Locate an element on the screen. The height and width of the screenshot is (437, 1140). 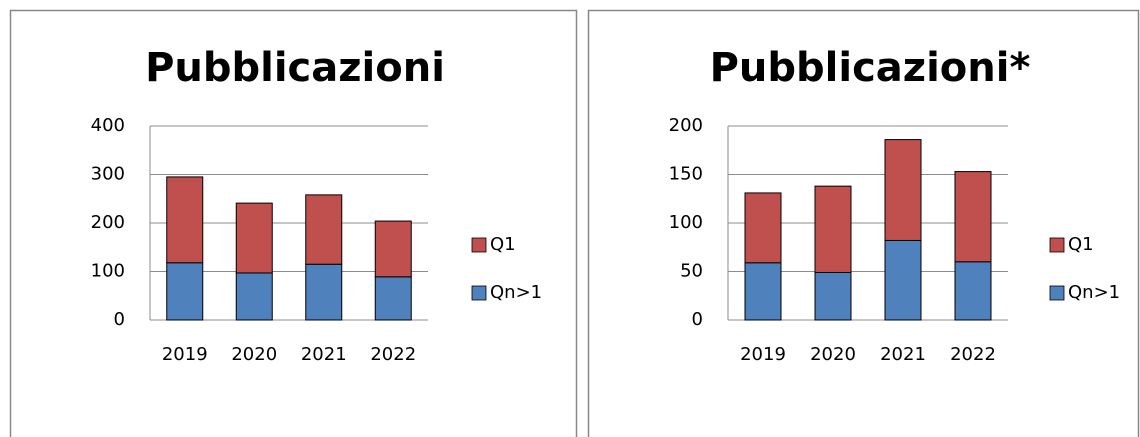
y-tick-label: 150 is located at coordinates (686, 174).